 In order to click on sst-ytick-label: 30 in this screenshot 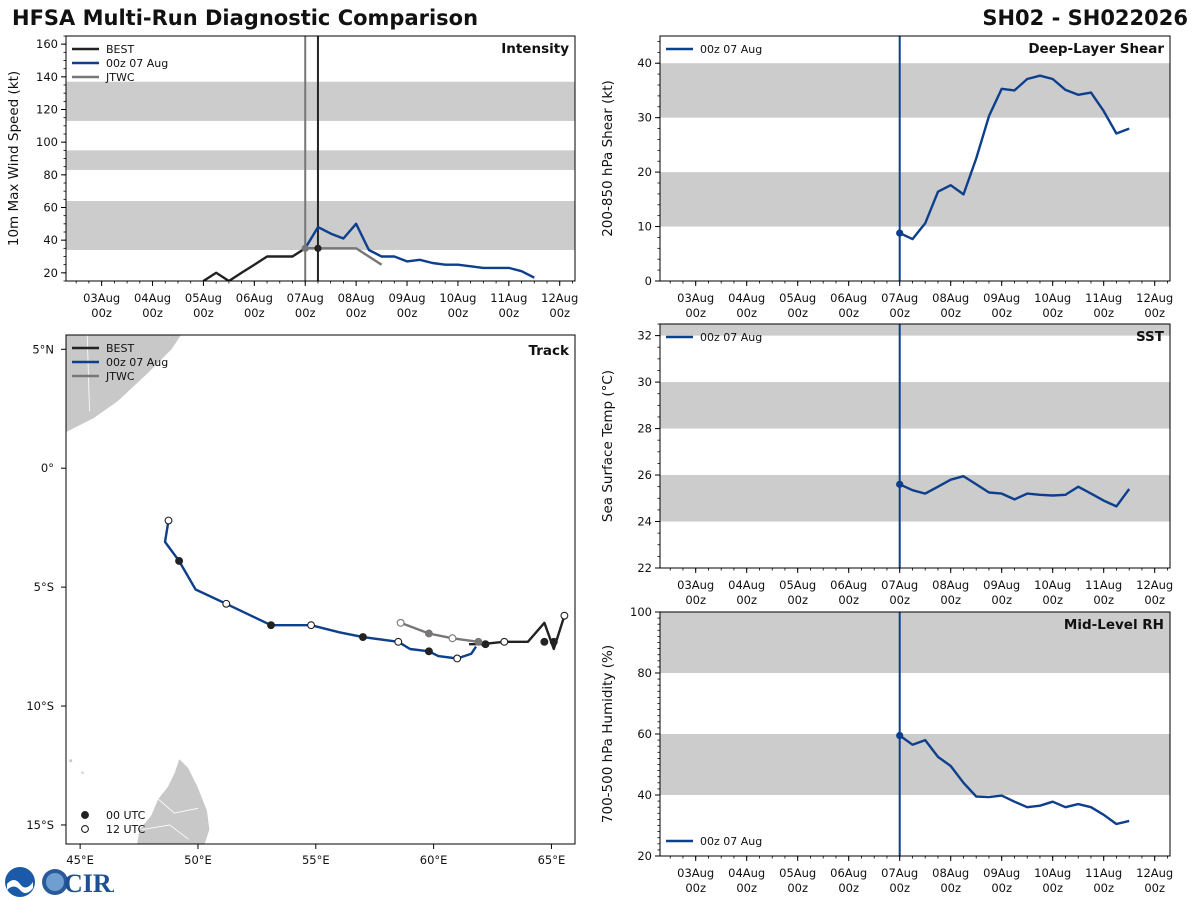, I will do `click(644, 382)`.